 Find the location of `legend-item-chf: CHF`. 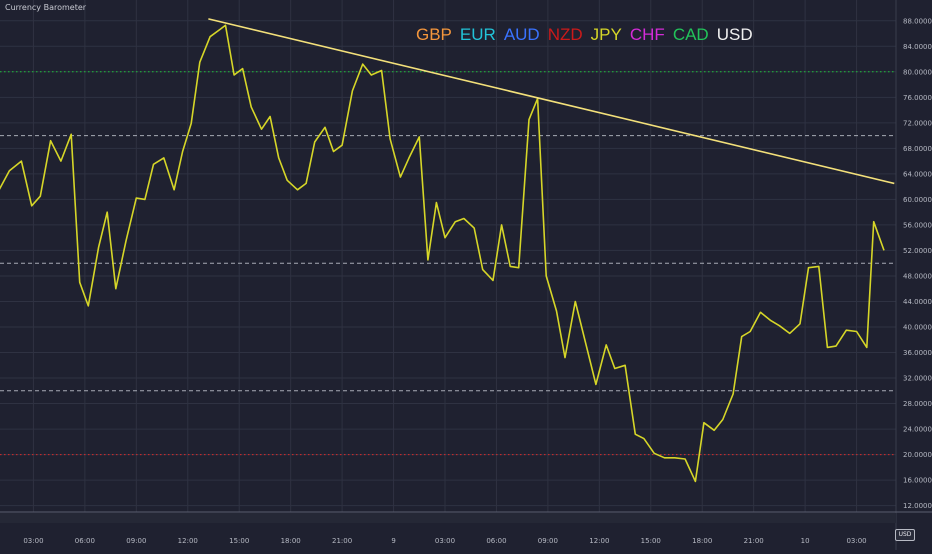

legend-item-chf: CHF is located at coordinates (647, 34).